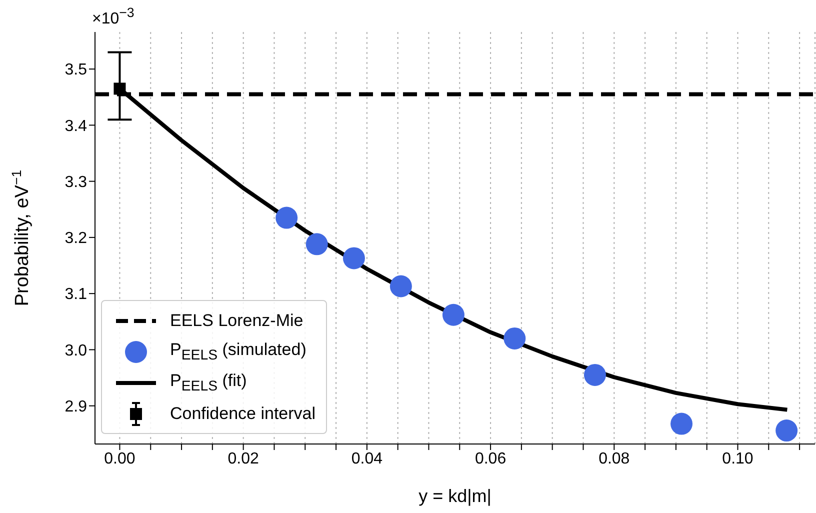  Describe the element at coordinates (614, 459) in the screenshot. I see `x-tick-label: 0.08` at that location.